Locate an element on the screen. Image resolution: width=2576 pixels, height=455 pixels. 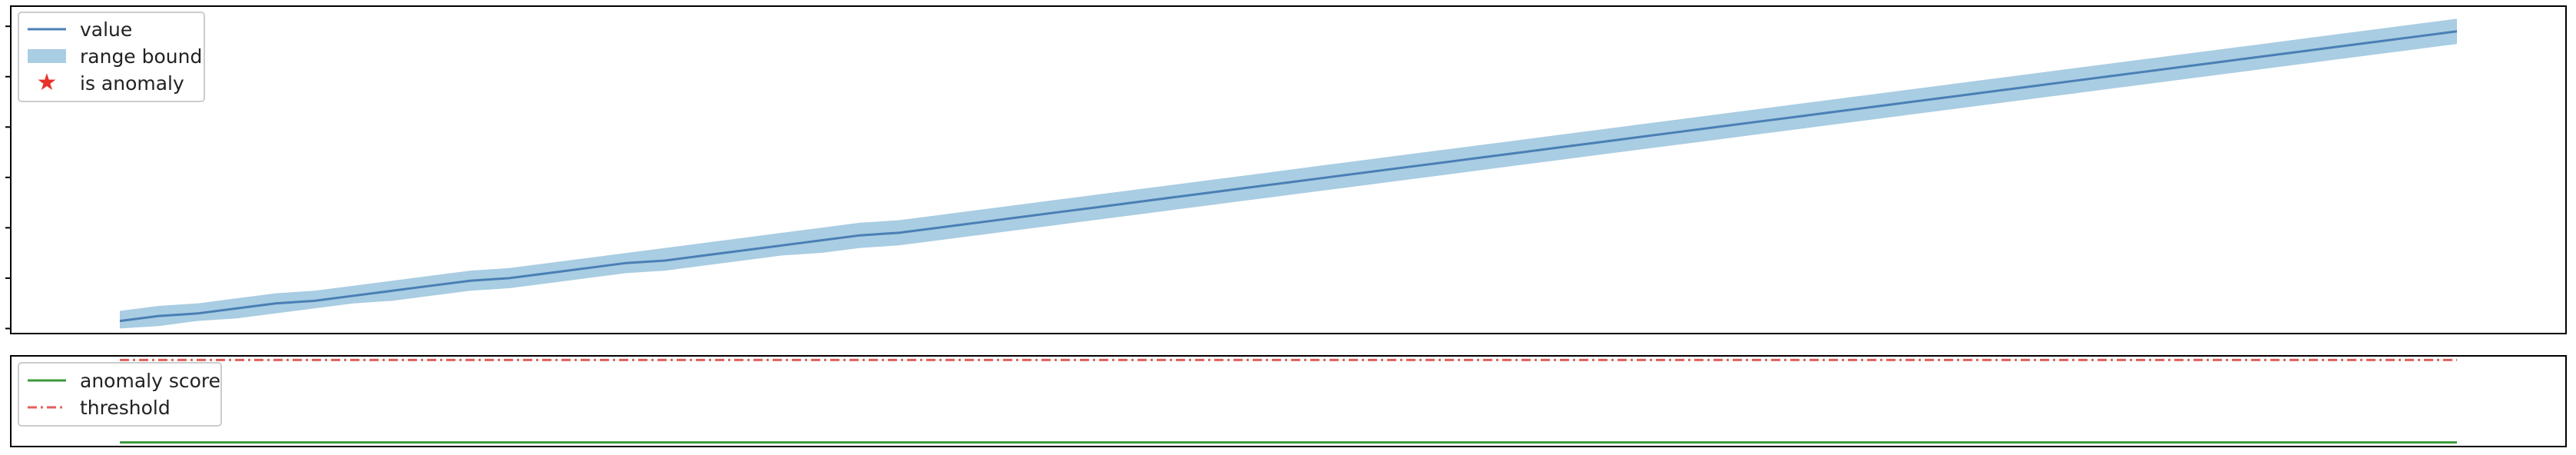
value-legend: value range bound ★ is anomaly is located at coordinates (111, 57).